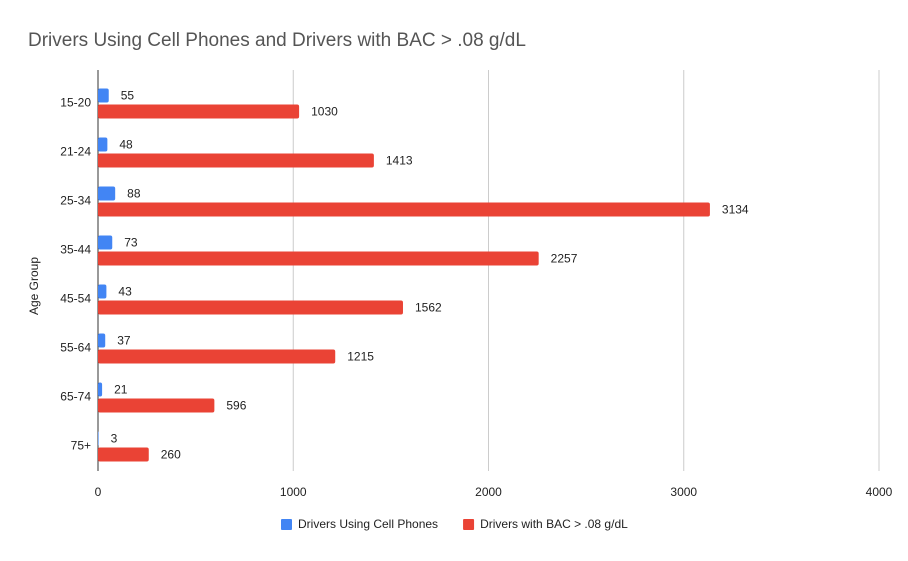  I want to click on data-label: 43, so click(125, 292).